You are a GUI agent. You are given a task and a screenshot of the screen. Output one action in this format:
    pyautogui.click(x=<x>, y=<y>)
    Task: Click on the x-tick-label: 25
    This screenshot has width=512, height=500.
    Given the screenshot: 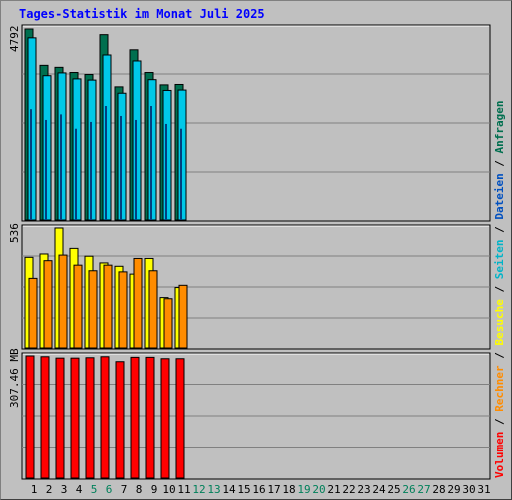 What is the action you would take?
    pyautogui.click(x=393, y=489)
    